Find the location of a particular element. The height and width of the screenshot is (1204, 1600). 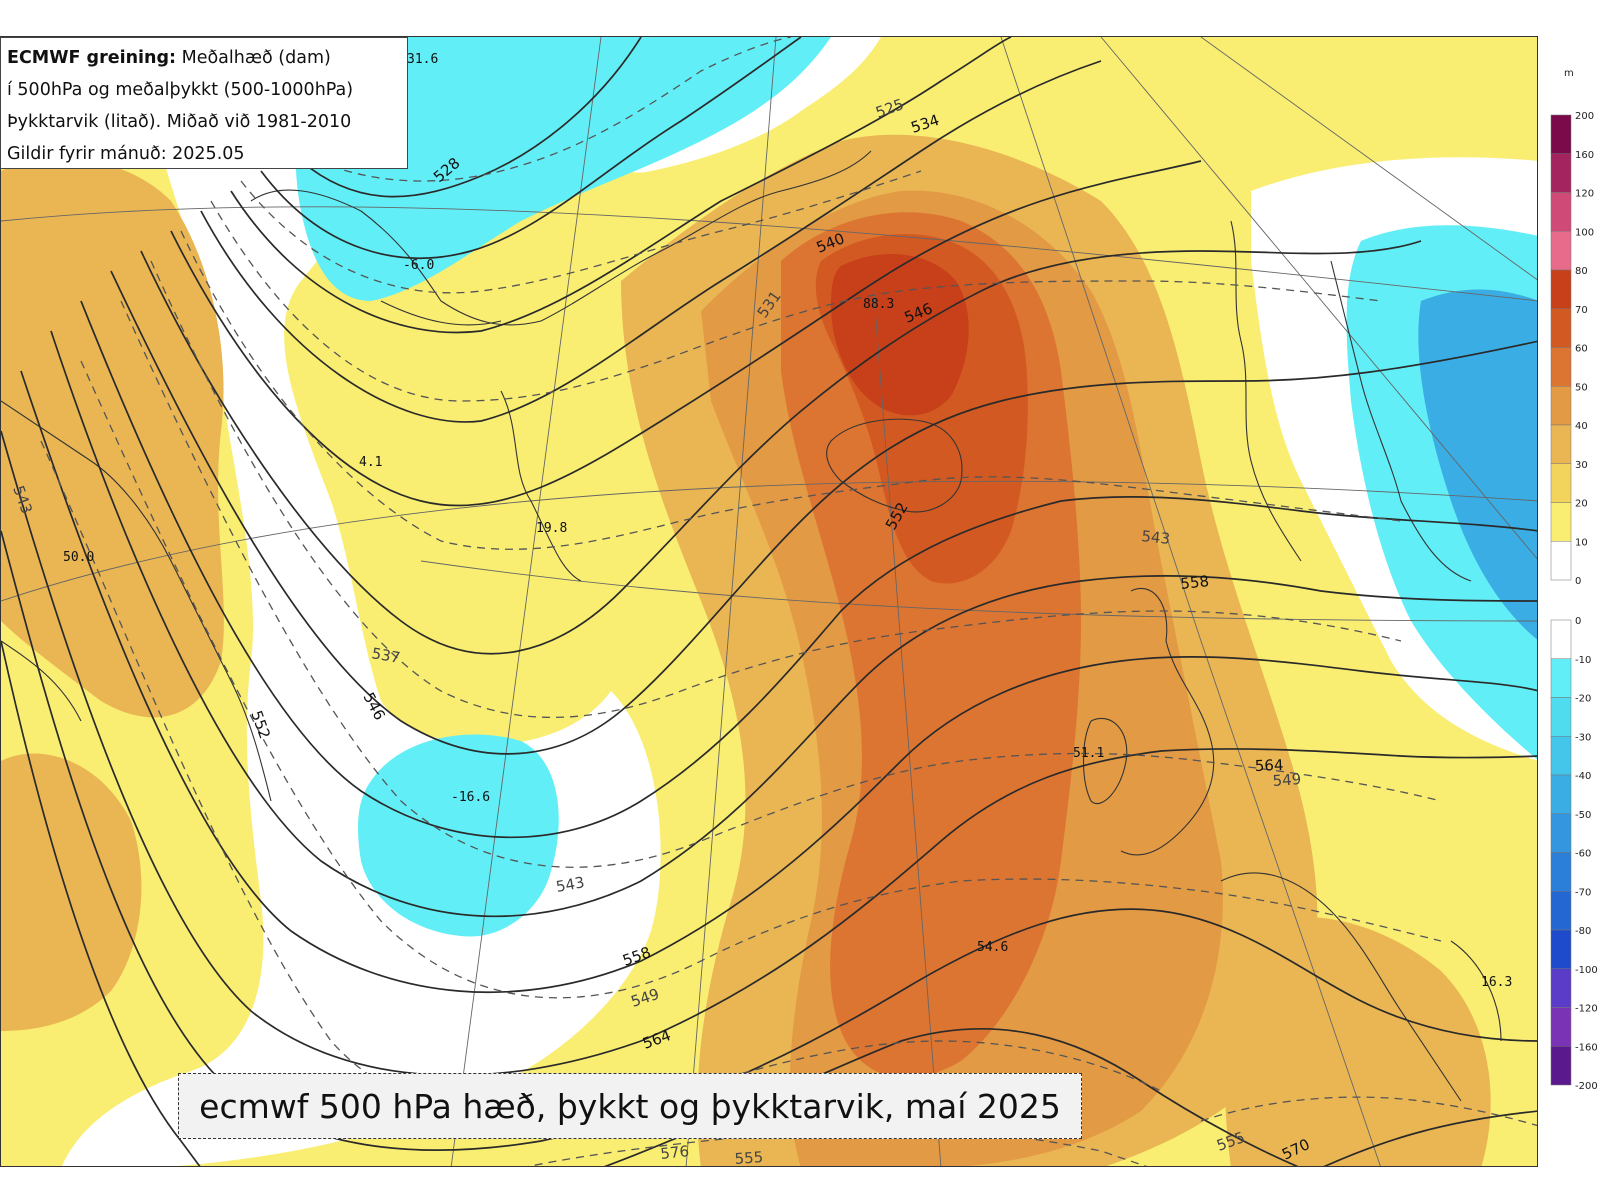

colorbar-tick-label: -70 is located at coordinates (1583, 892).